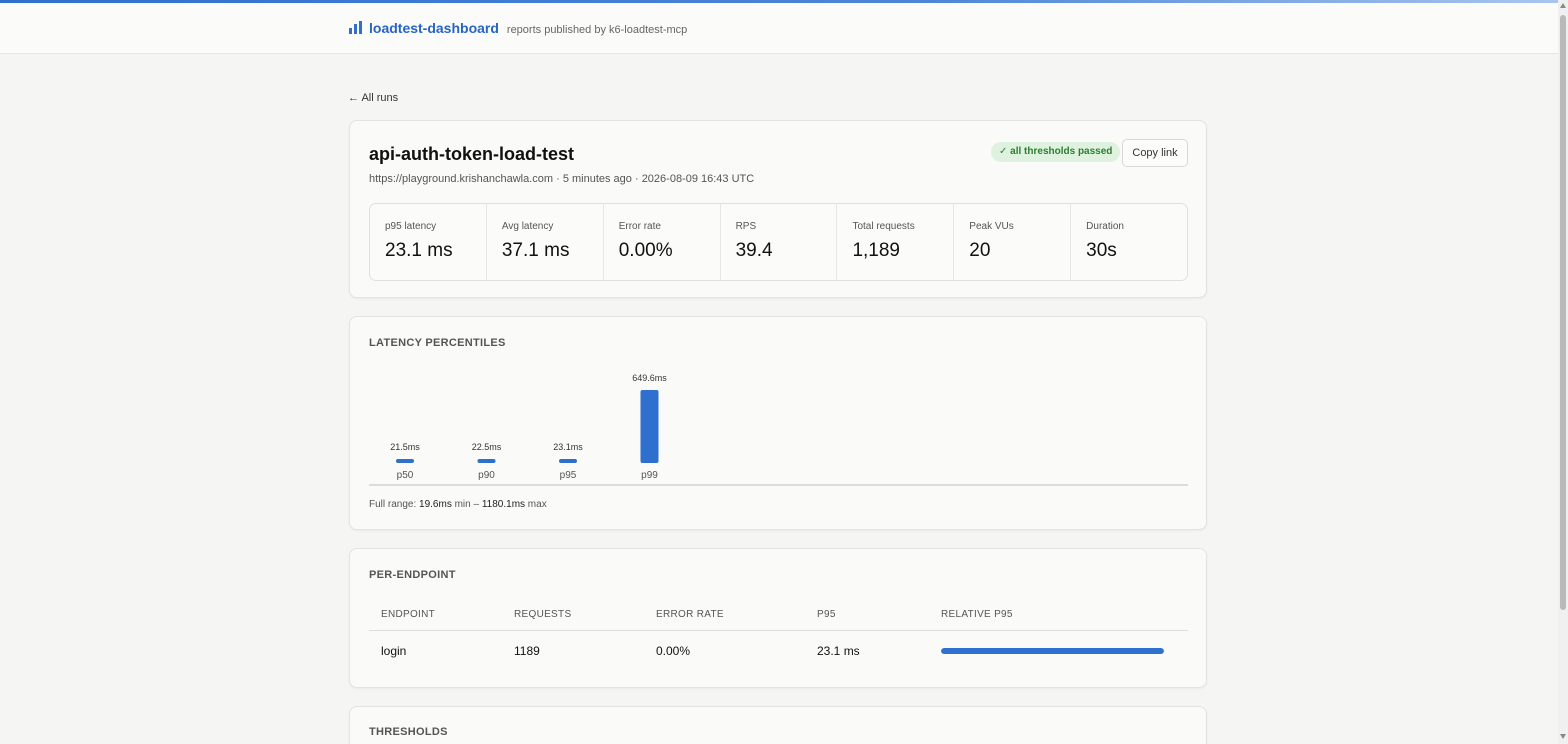 This screenshot has width=1568, height=744. I want to click on top-accent-line, so click(779, 1).